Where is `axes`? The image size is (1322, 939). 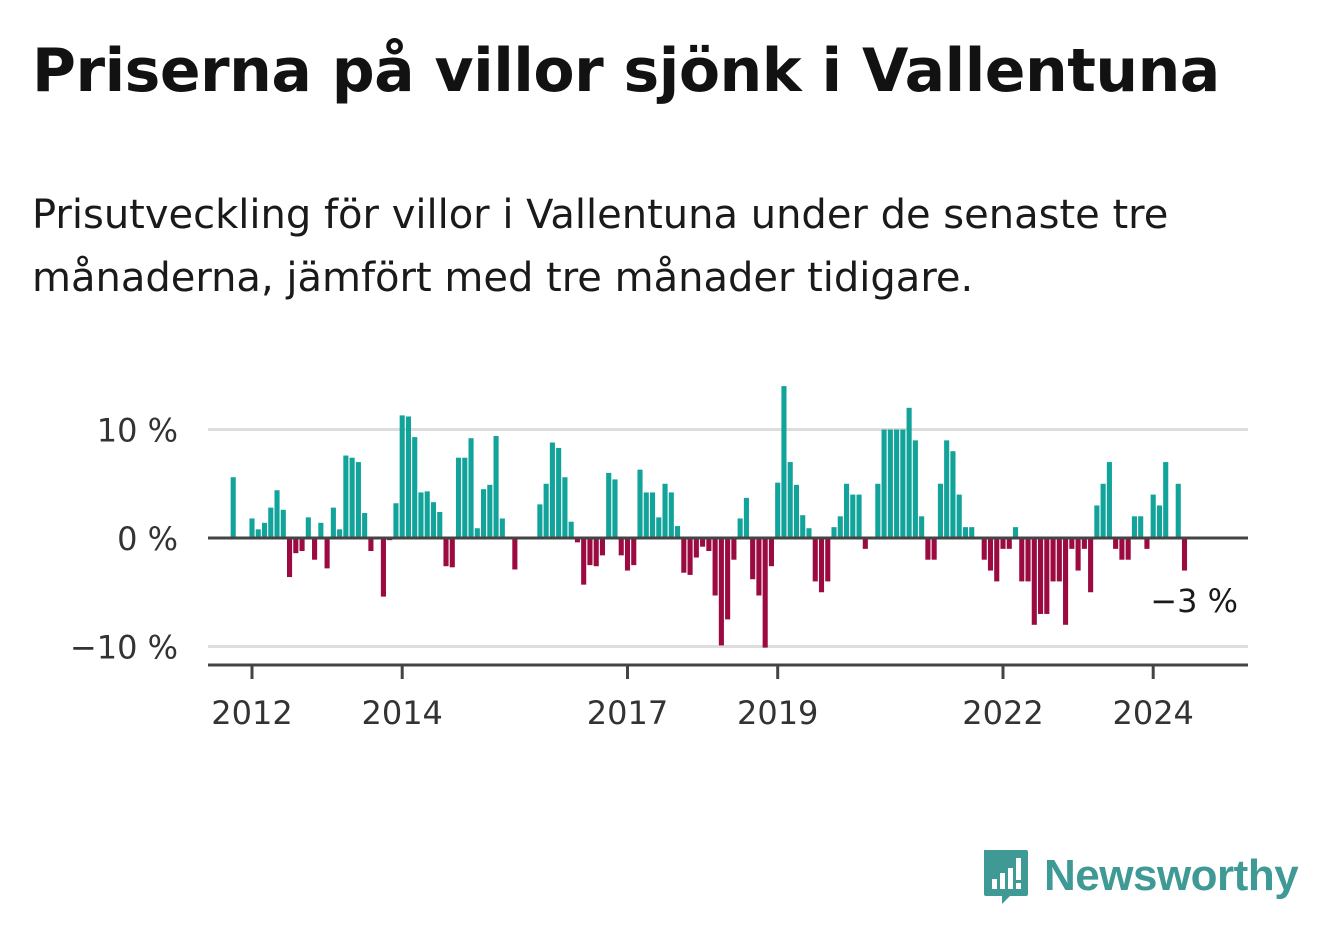 axes is located at coordinates (728, 607).